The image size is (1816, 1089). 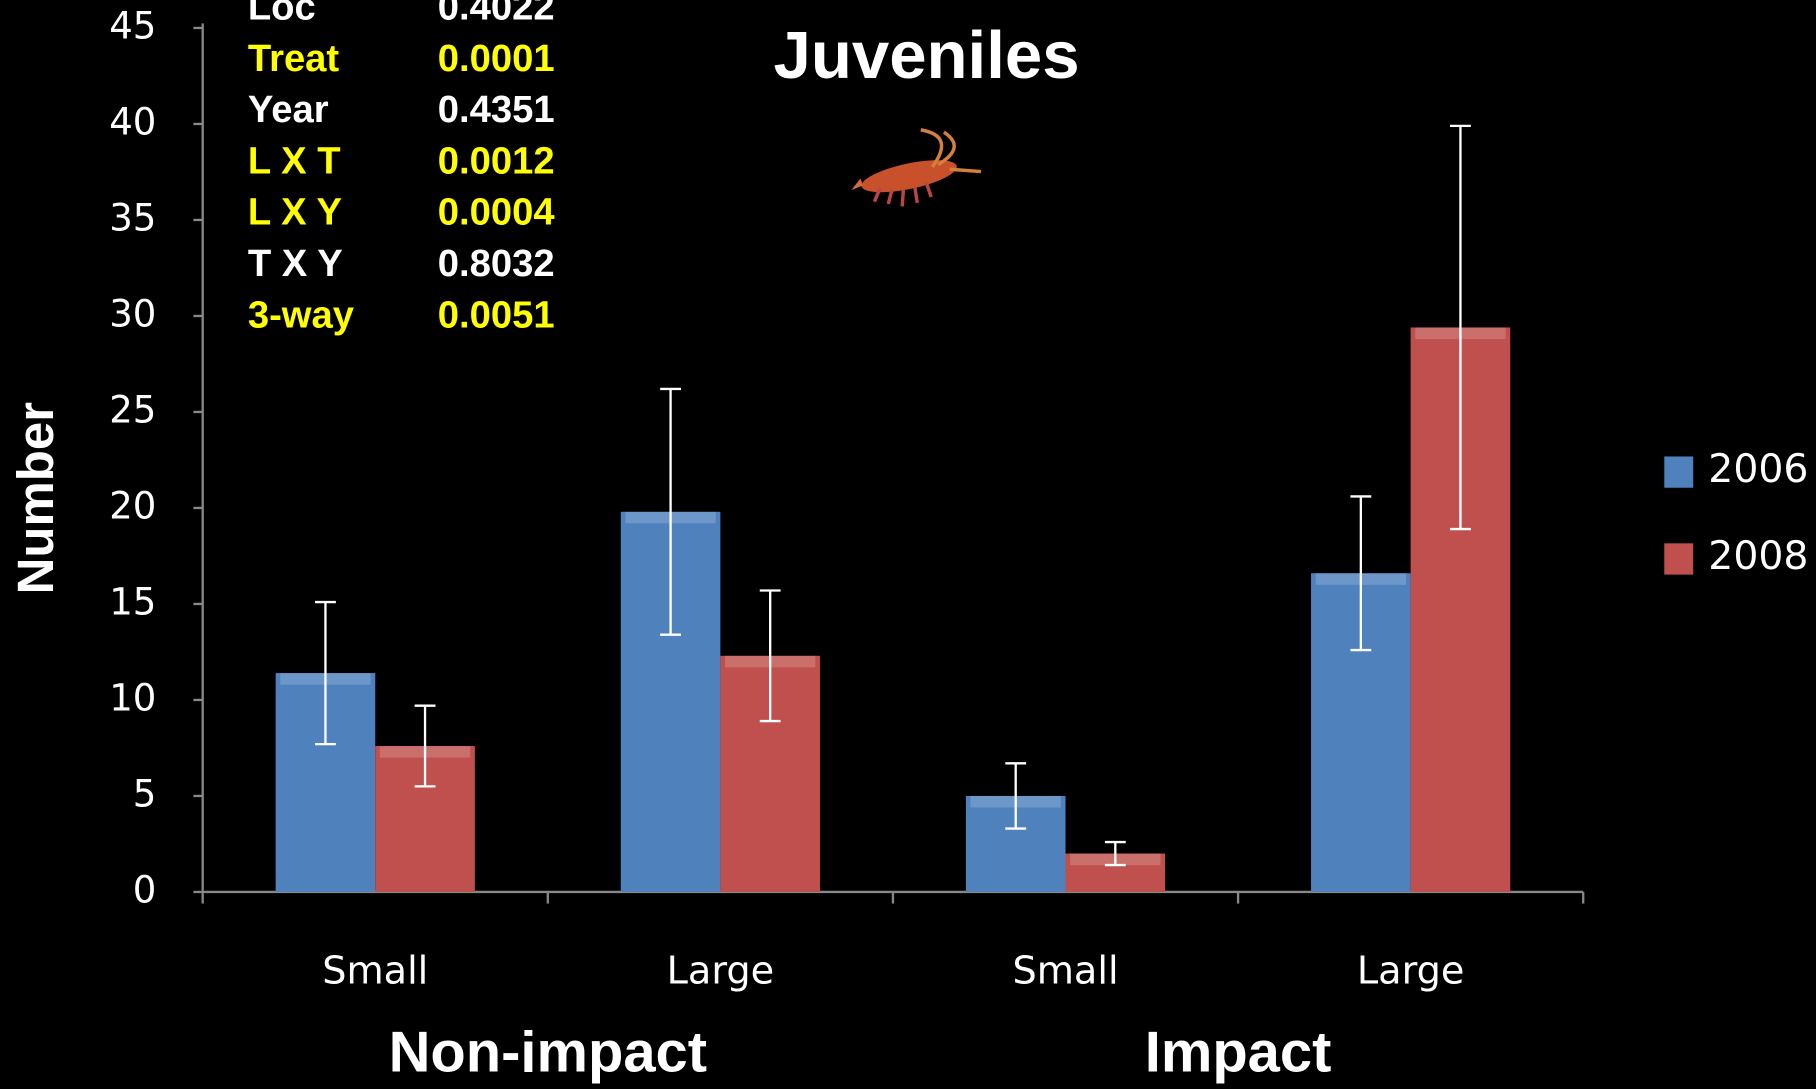 I want to click on stat-term: L X Y, so click(x=295, y=212).